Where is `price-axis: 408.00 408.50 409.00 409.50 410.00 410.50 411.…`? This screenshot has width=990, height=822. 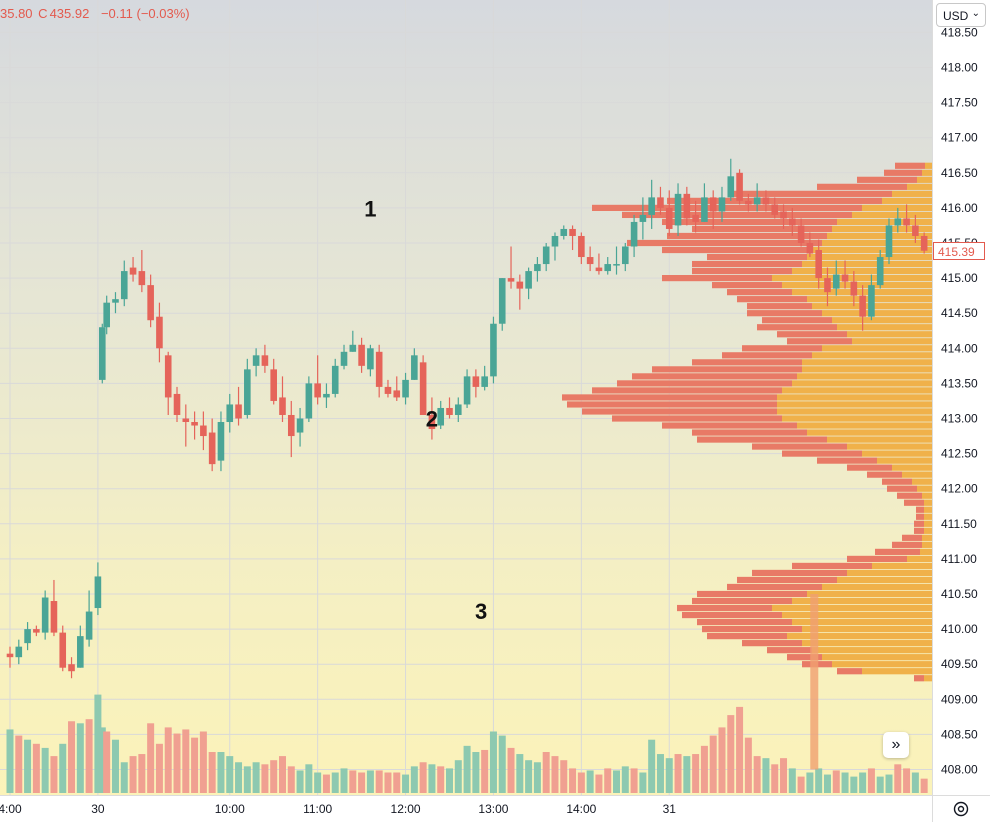 price-axis: 408.00 408.50 409.00 409.50 410.00 410.50 411.… is located at coordinates (961, 397).